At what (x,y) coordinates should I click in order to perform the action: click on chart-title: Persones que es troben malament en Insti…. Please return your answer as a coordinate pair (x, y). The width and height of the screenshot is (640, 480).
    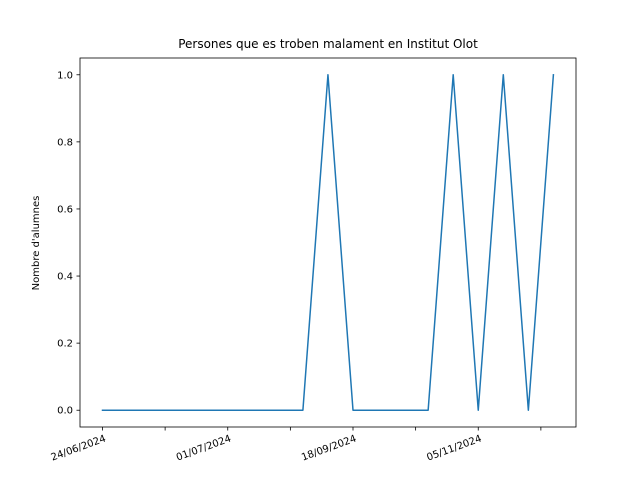
    Looking at the image, I should click on (328, 44).